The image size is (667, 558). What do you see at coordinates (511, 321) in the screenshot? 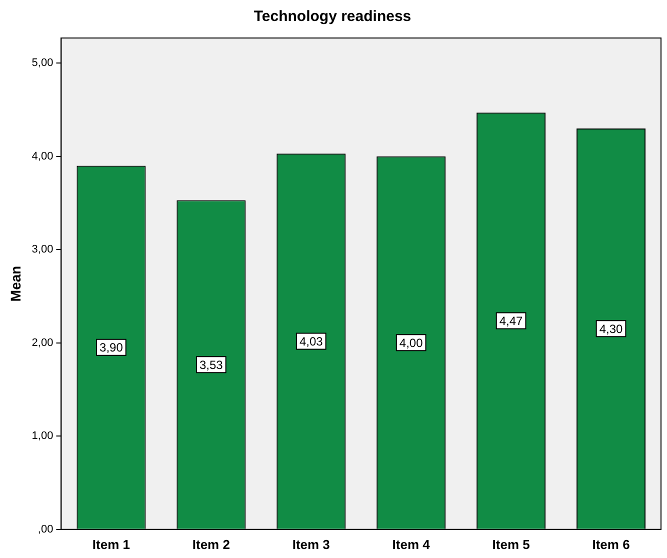
I see `data-label: 4,47` at bounding box center [511, 321].